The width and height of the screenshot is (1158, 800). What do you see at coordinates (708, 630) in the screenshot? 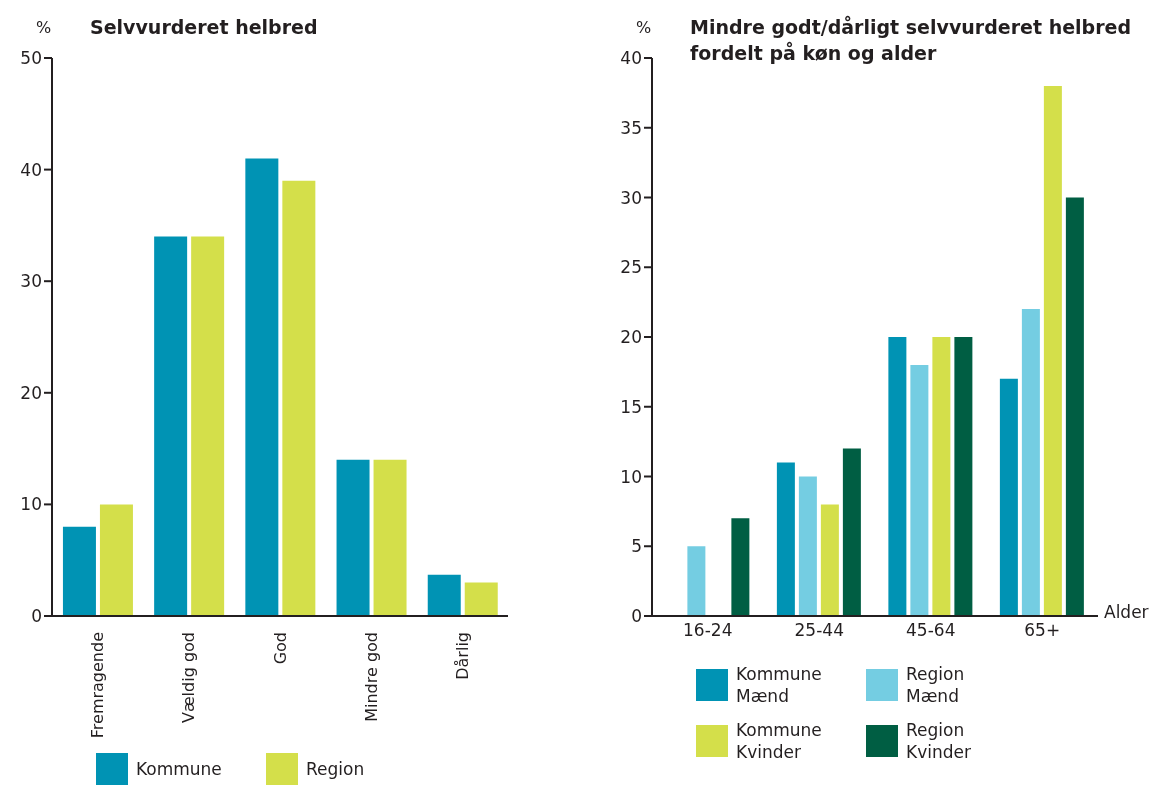
I see `x-tick-label: 16-24` at bounding box center [708, 630].